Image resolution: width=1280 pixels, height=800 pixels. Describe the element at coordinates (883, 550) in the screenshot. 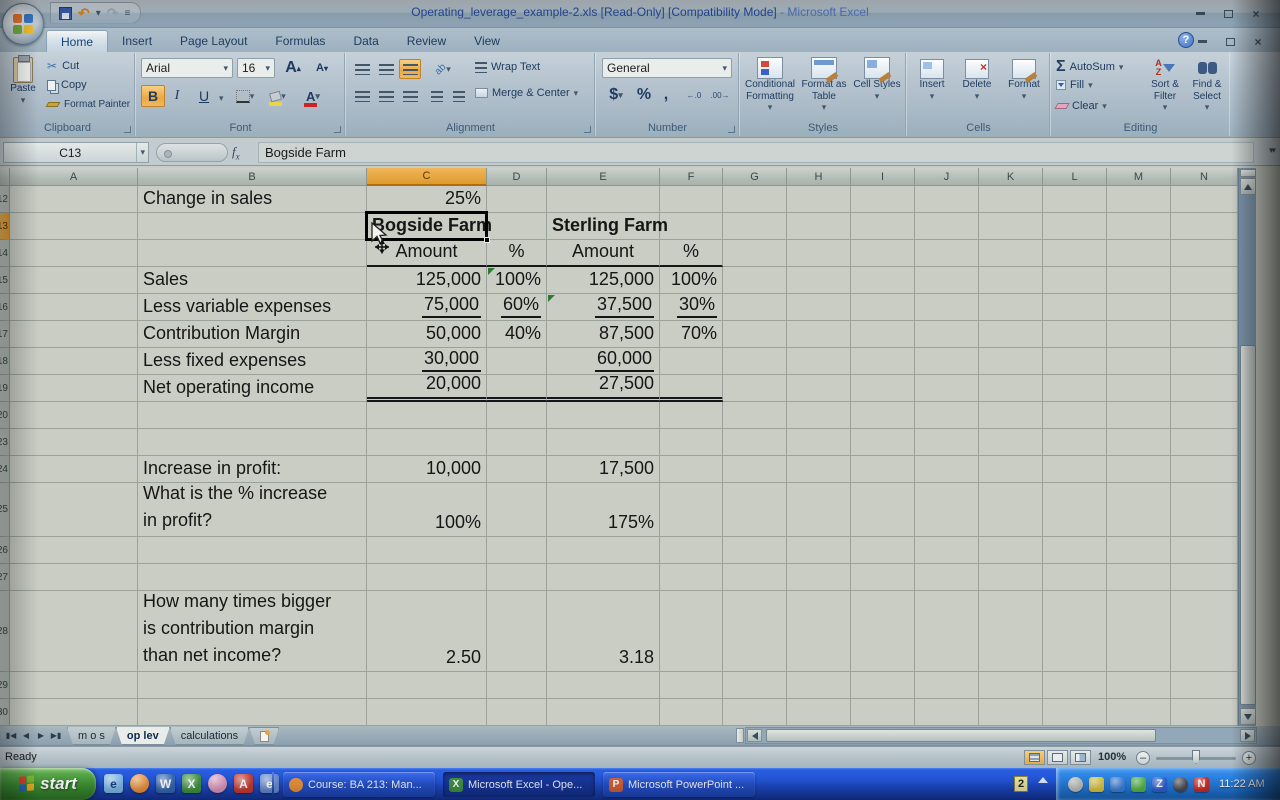

I see `cell-I26` at that location.